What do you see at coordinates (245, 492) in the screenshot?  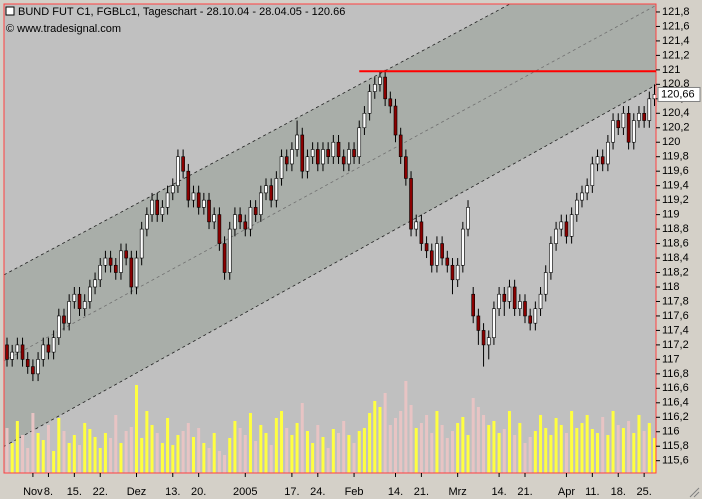 I see `x-tick-label: 2005` at bounding box center [245, 492].